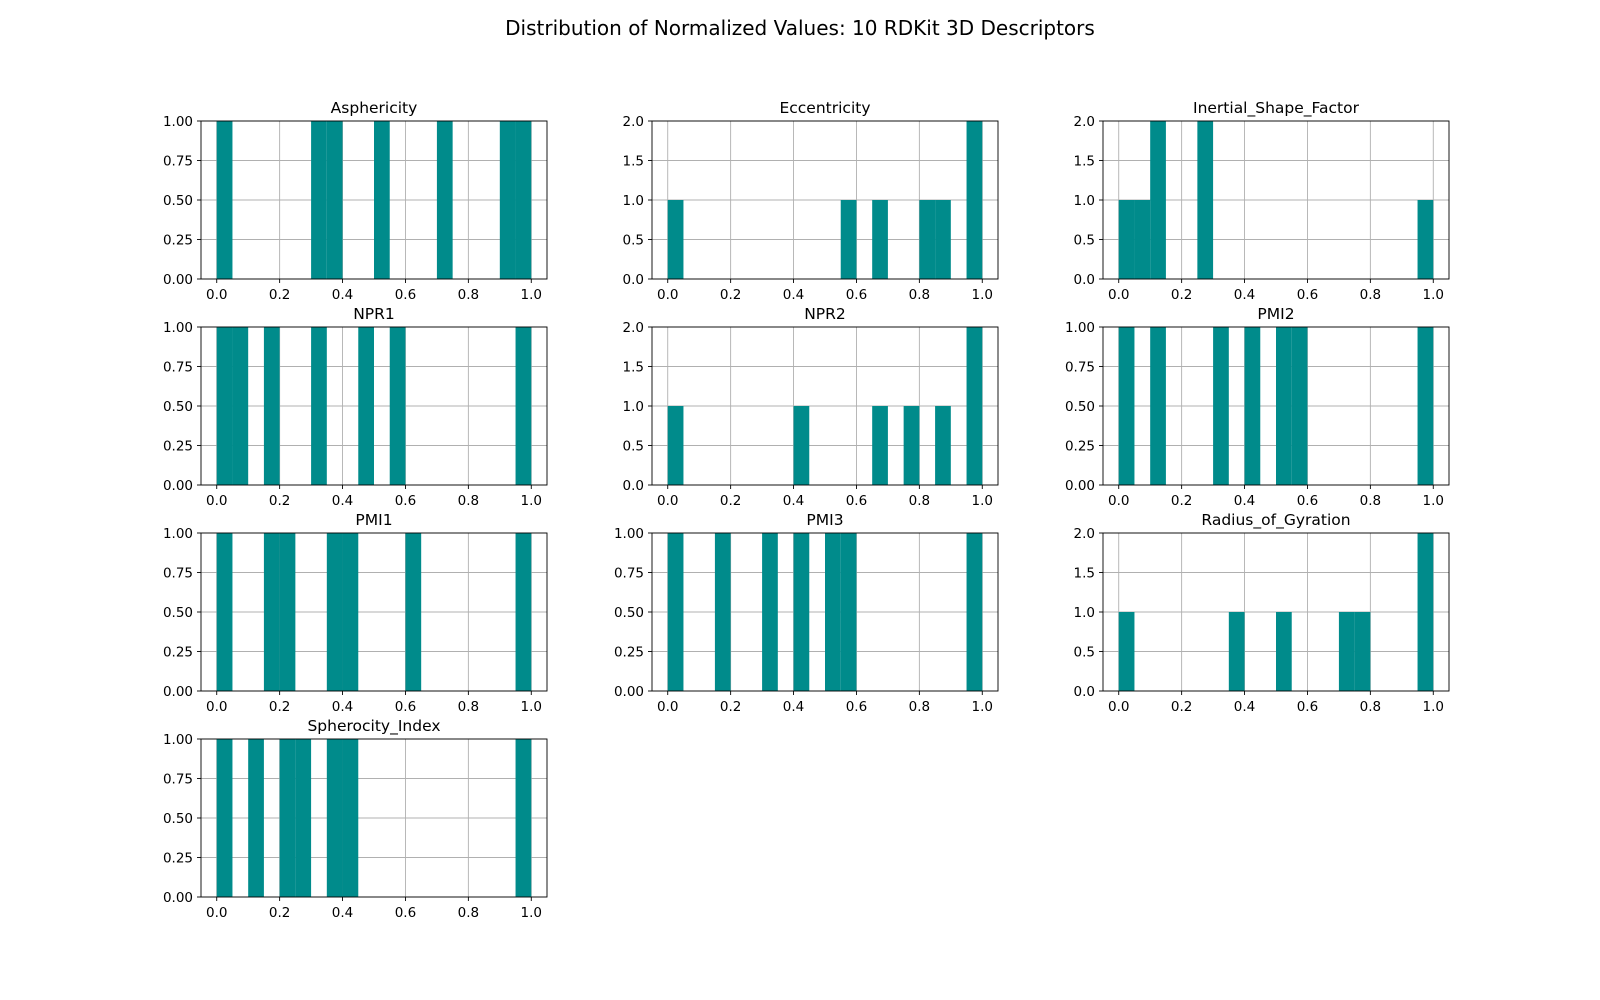  What do you see at coordinates (824, 108) in the screenshot?
I see `subplot-title: Eccentricity` at bounding box center [824, 108].